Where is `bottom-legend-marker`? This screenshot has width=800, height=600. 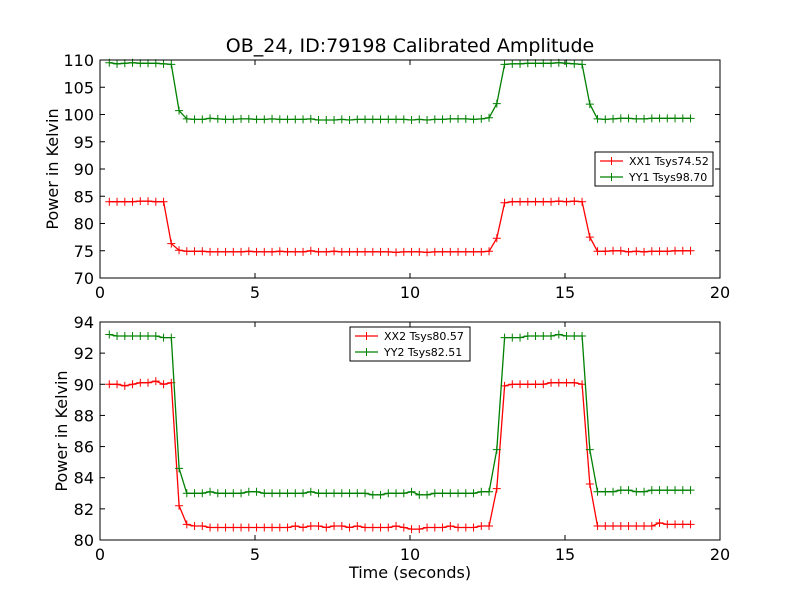 bottom-legend-marker is located at coordinates (366, 336).